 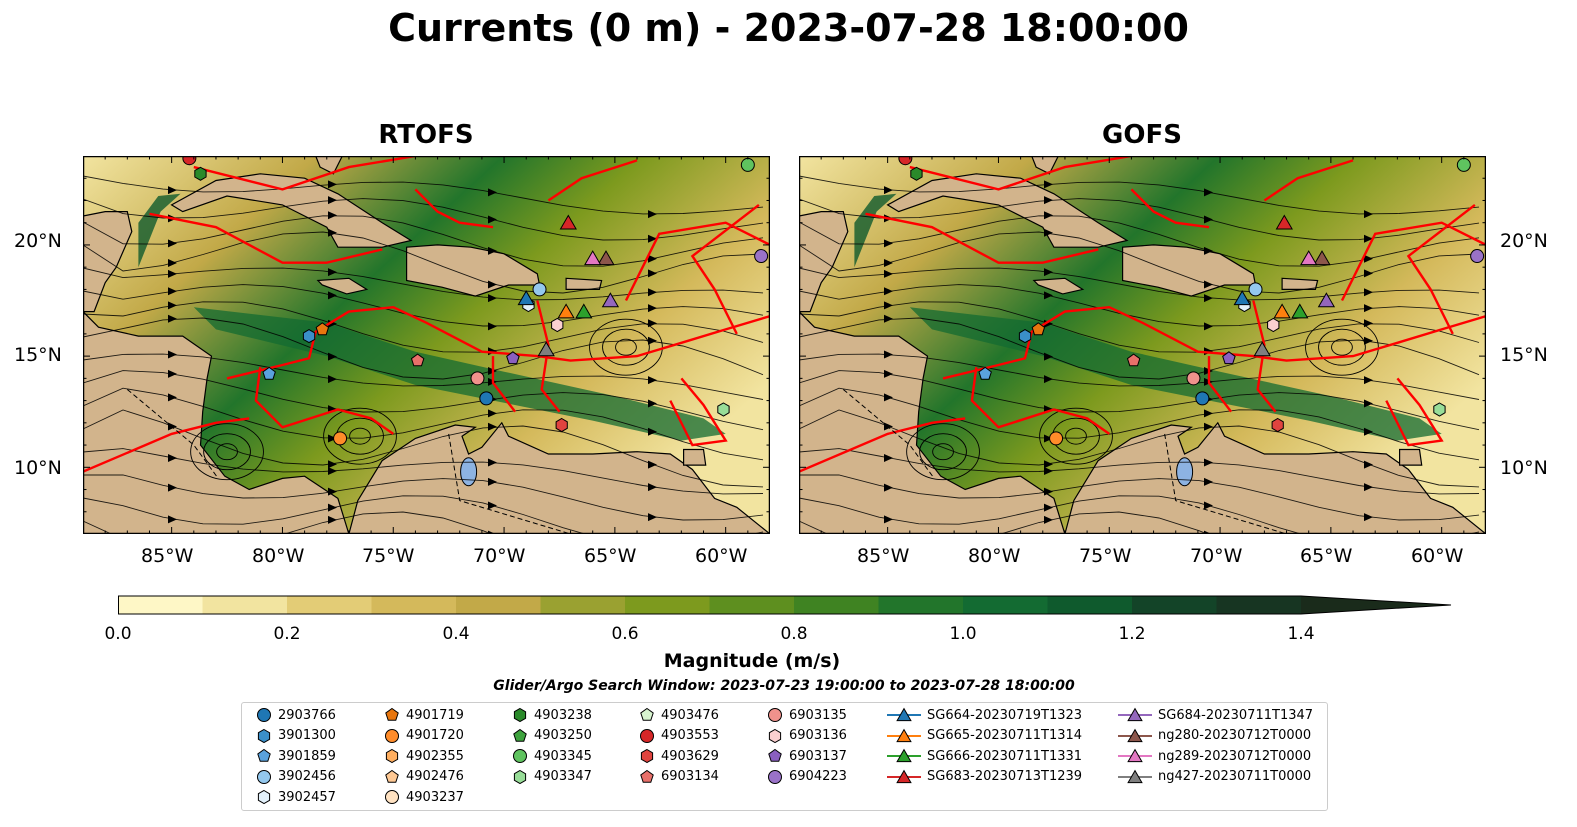 I want to click on lon-label-85w-right: 85°W, so click(x=883, y=556).